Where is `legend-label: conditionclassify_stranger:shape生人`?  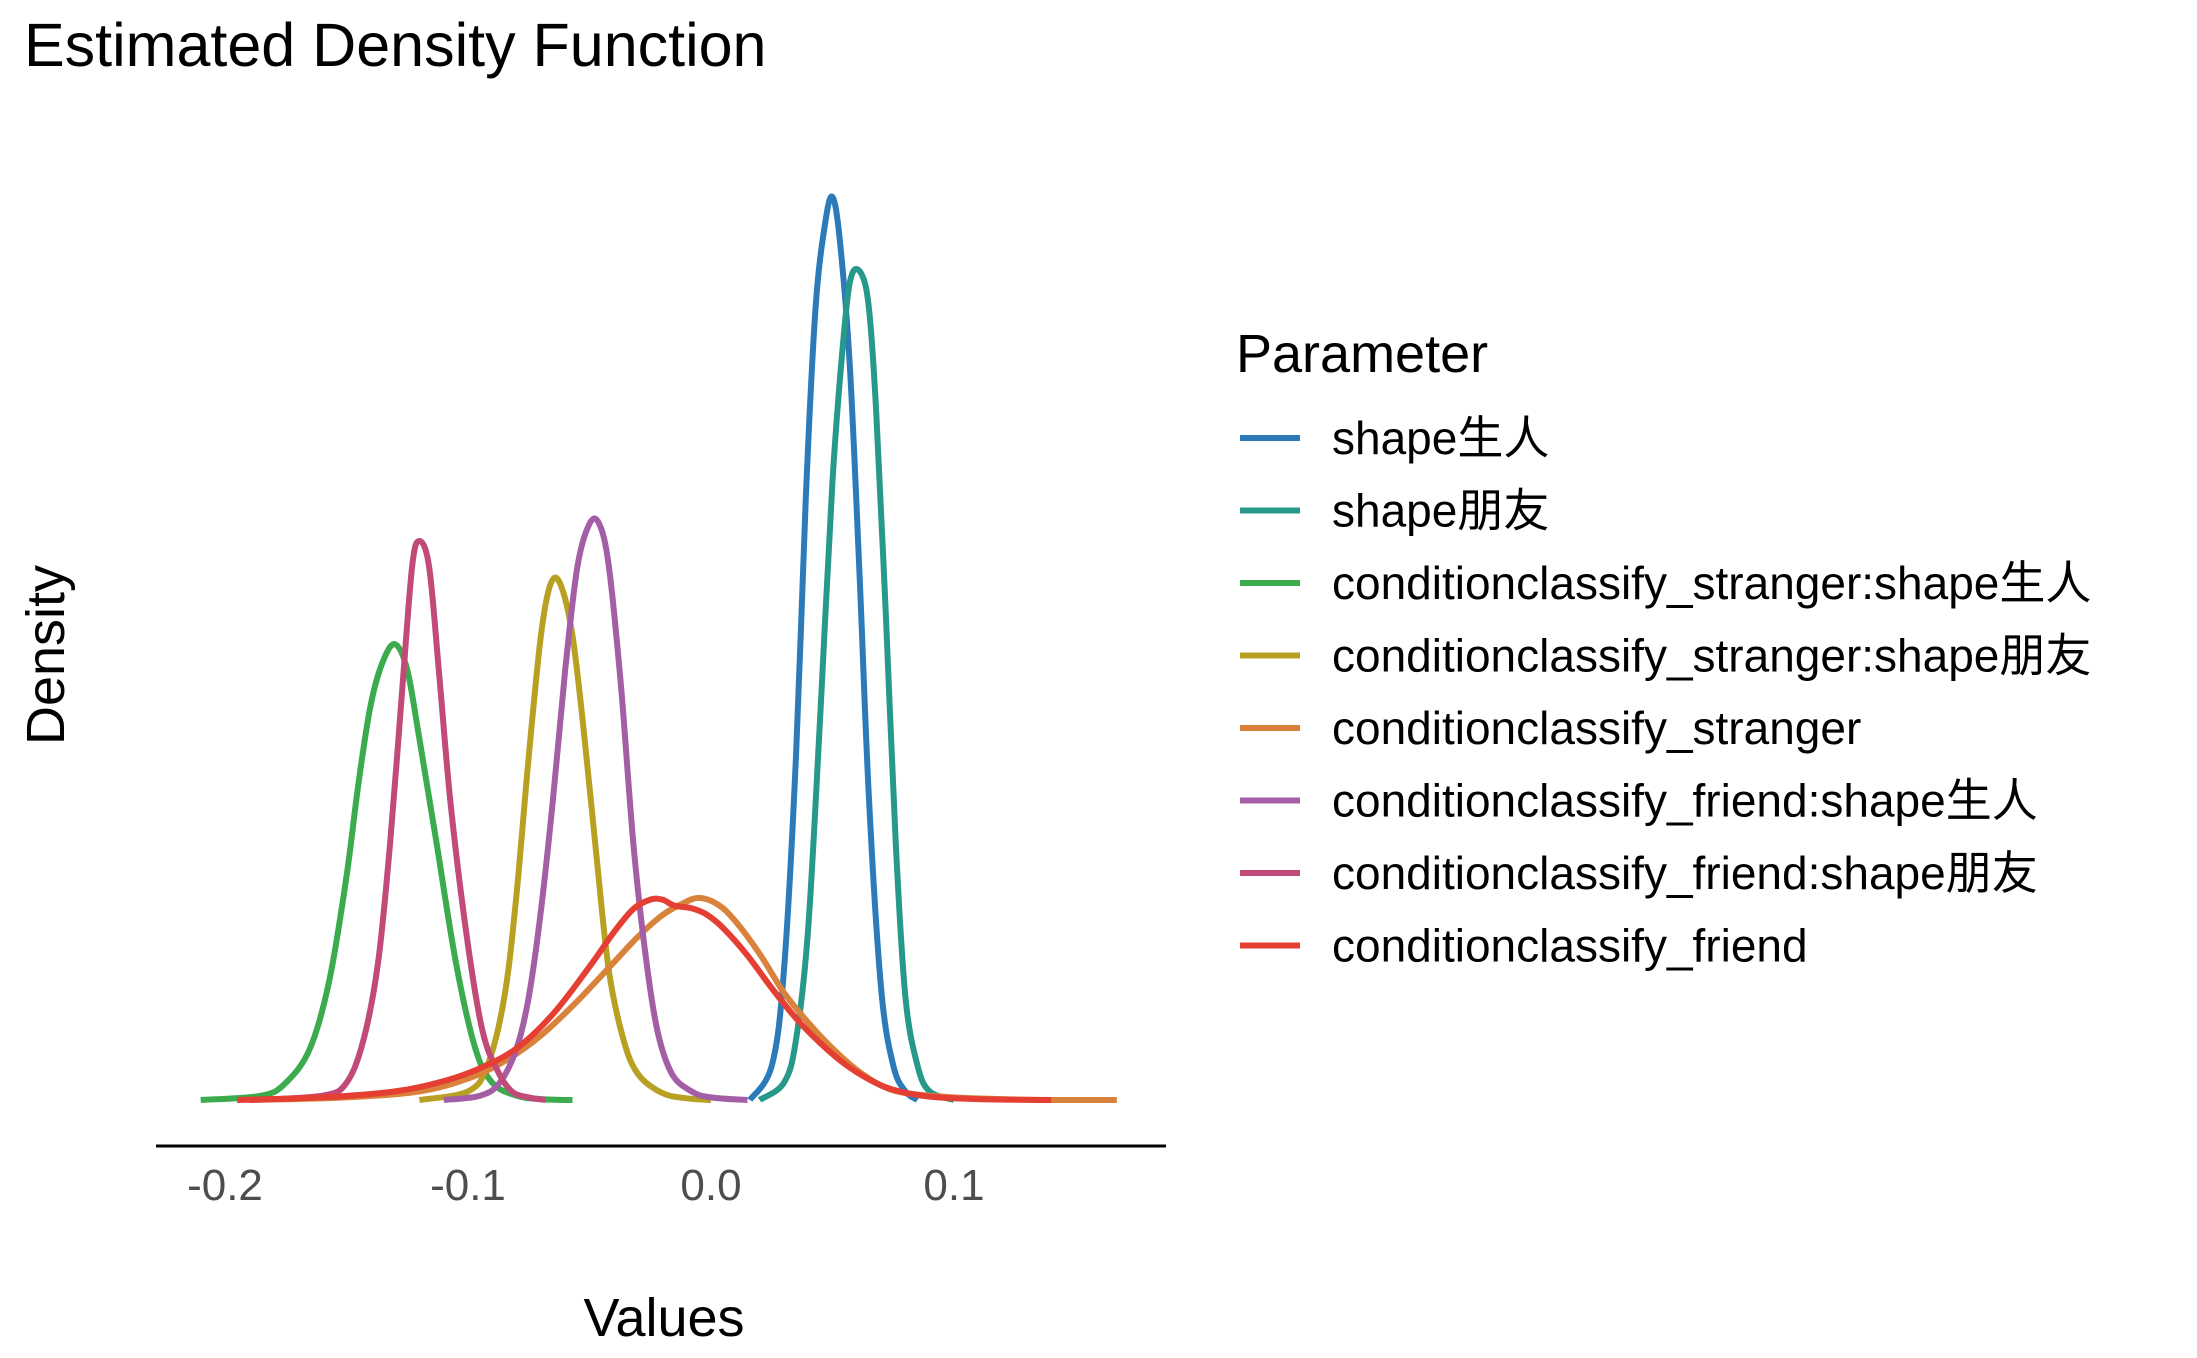 legend-label: conditionclassify_stranger:shape生人 is located at coordinates (1711, 583).